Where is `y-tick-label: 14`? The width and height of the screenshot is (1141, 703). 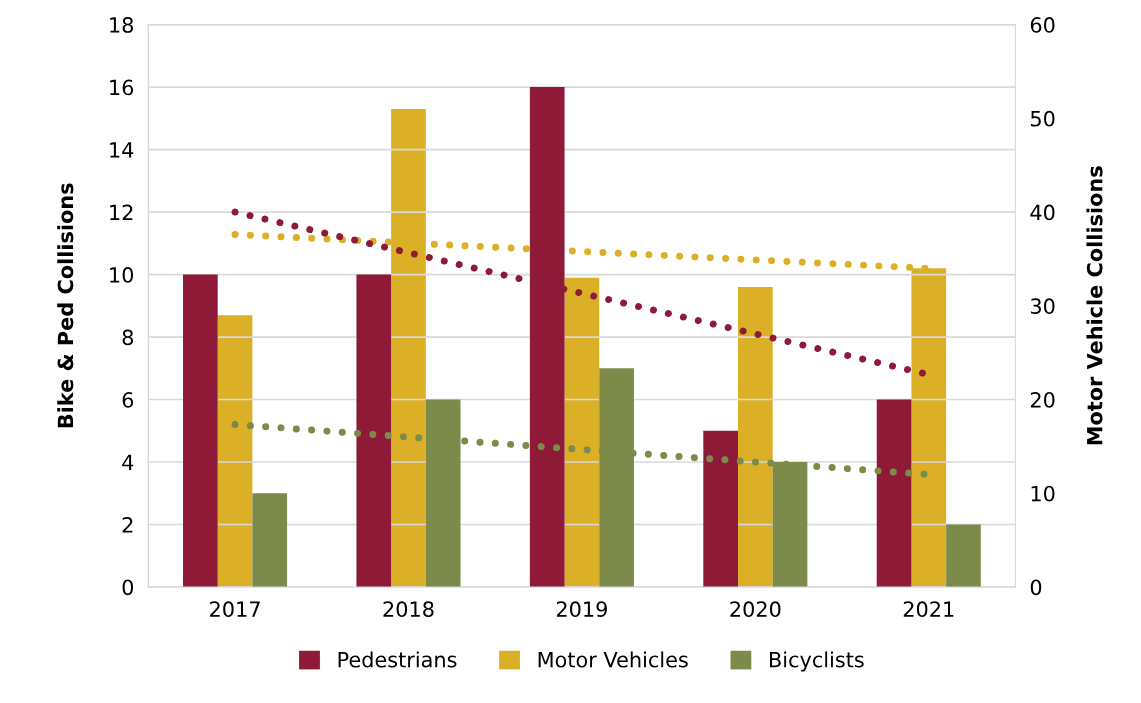 y-tick-label: 14 is located at coordinates (122, 150).